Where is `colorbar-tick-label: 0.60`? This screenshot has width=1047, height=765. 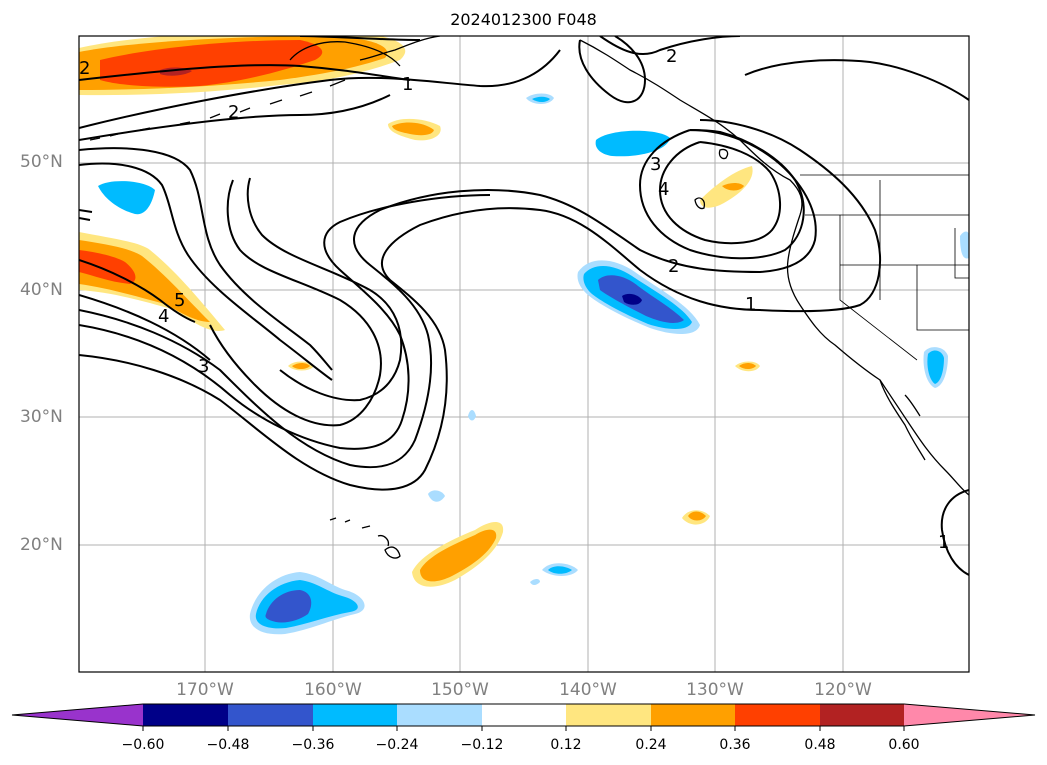 colorbar-tick-label: 0.60 is located at coordinates (904, 745).